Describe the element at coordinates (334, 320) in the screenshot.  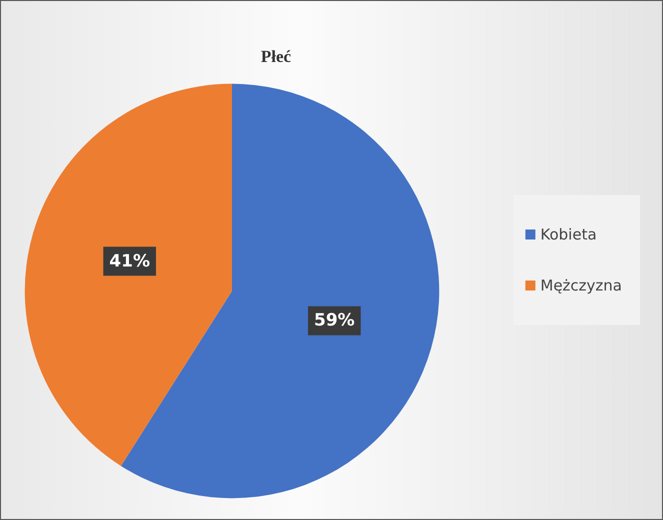
I see `data-label: 59%` at that location.